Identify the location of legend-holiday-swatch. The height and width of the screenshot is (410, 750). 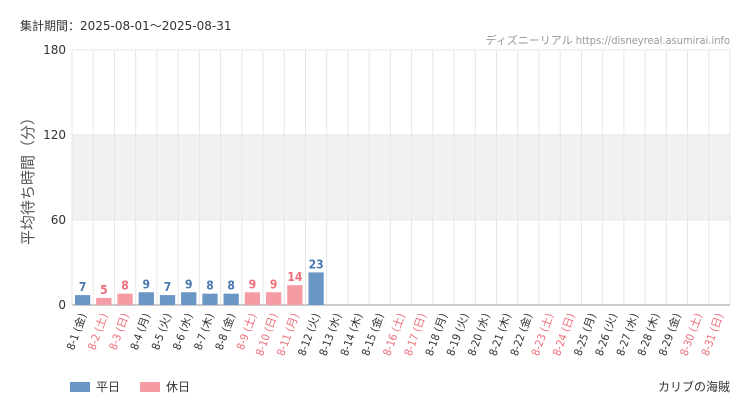
(150, 386).